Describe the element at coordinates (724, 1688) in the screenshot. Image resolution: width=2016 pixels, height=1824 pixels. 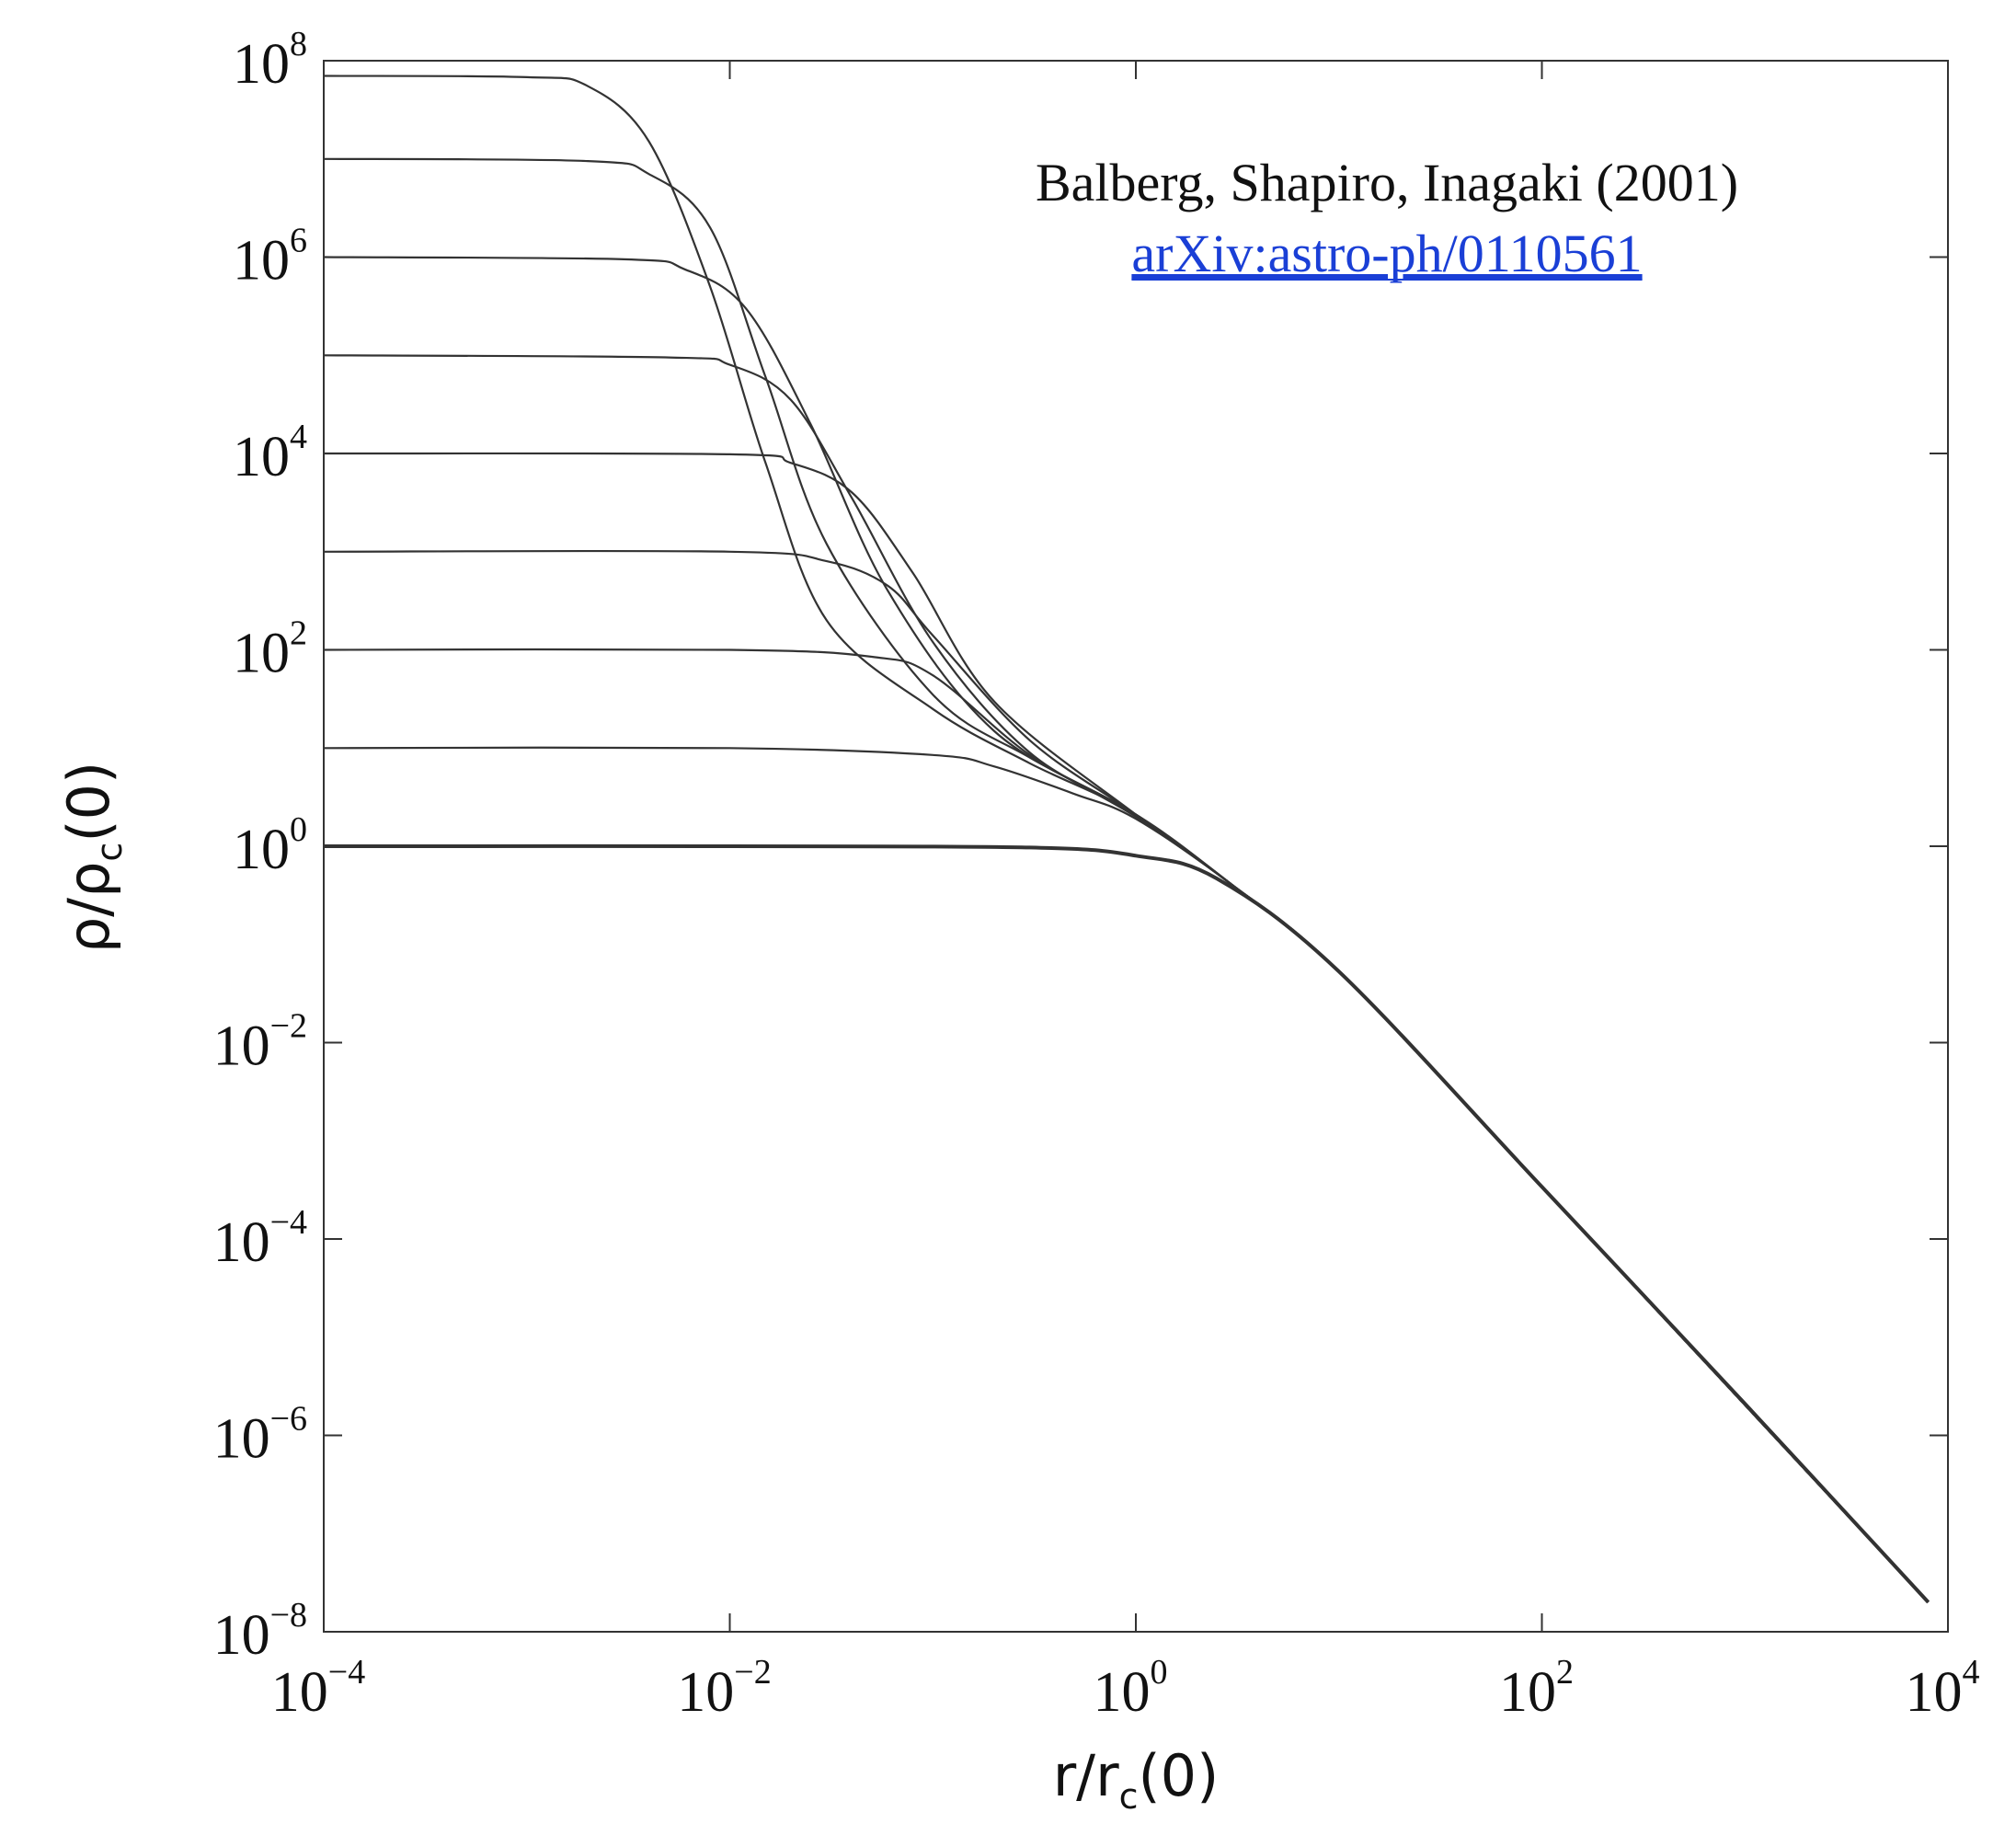
I see `x-tick-label: 10⁻²` at that location.